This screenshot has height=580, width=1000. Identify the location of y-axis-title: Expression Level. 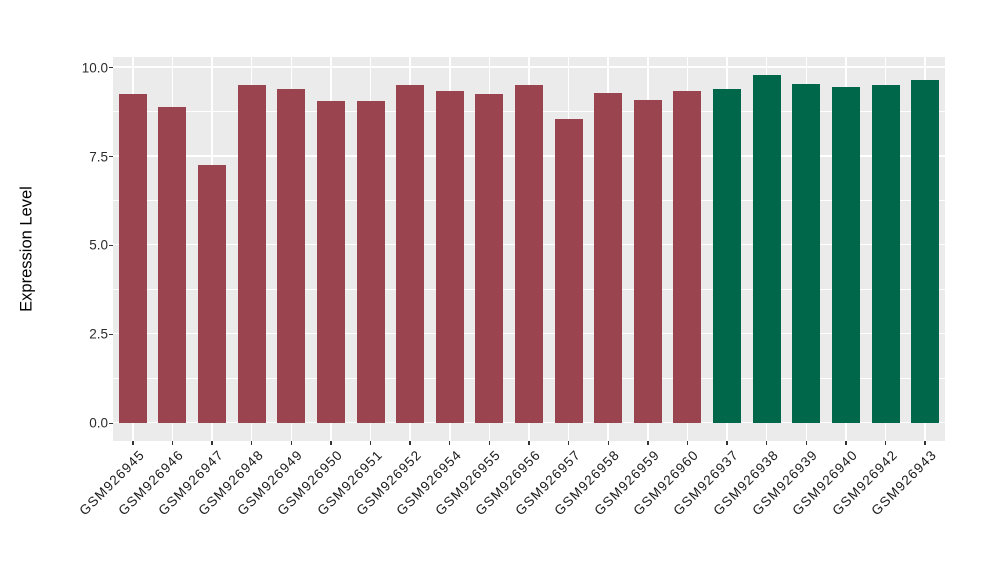
(26, 249).